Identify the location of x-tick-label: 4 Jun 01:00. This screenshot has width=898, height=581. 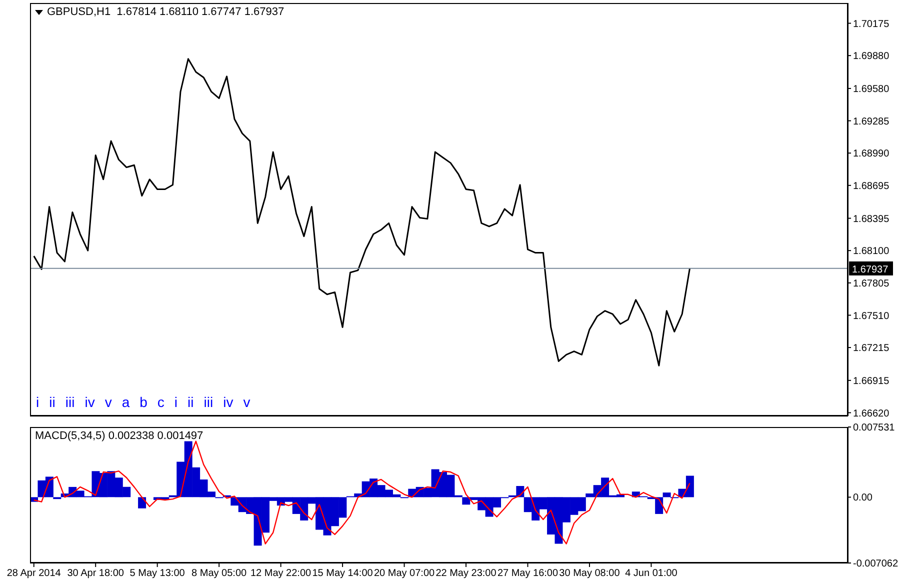
(651, 574).